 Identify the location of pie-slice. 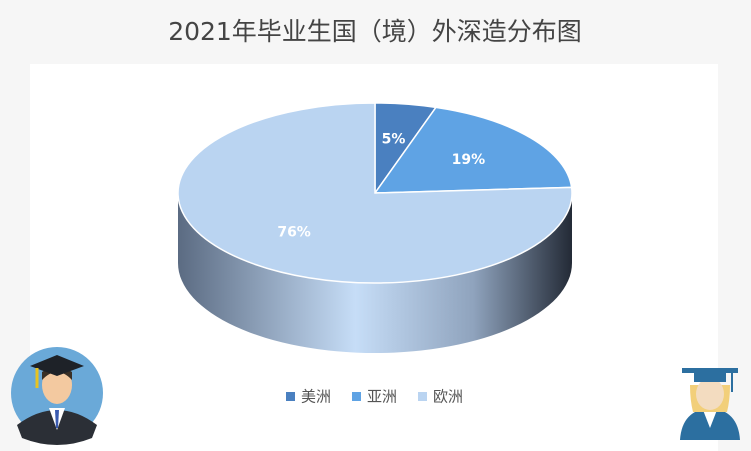
(473, 150).